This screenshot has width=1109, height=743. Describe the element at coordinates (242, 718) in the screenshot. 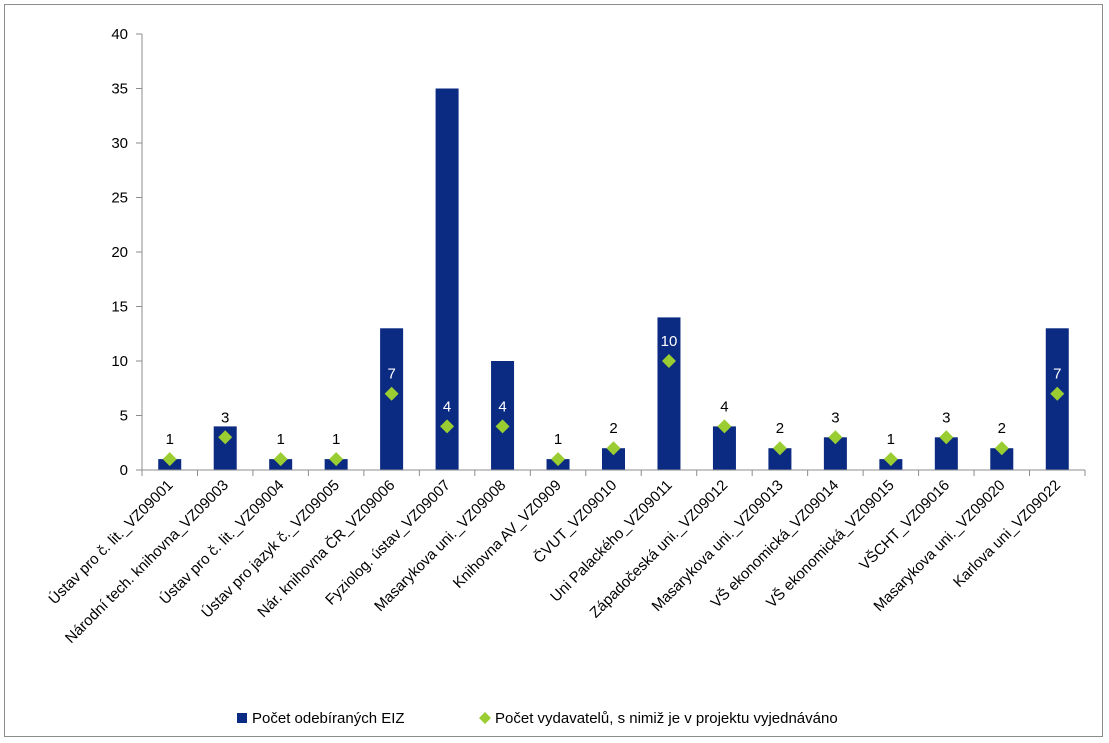

I see `legend-bar-swatch` at that location.